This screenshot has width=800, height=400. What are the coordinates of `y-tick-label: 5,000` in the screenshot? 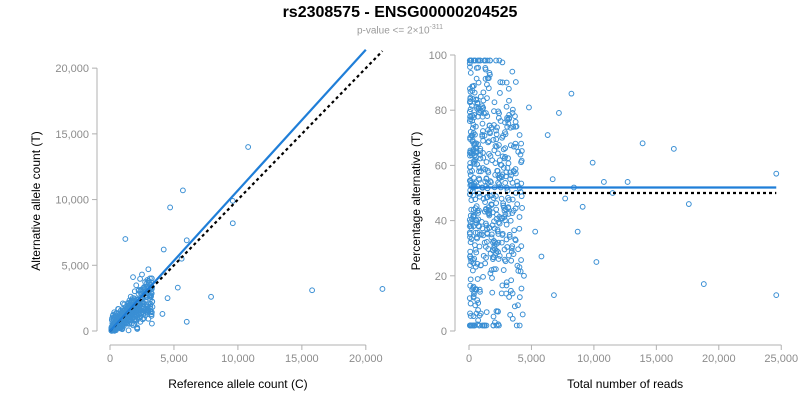 It's located at (75, 266).